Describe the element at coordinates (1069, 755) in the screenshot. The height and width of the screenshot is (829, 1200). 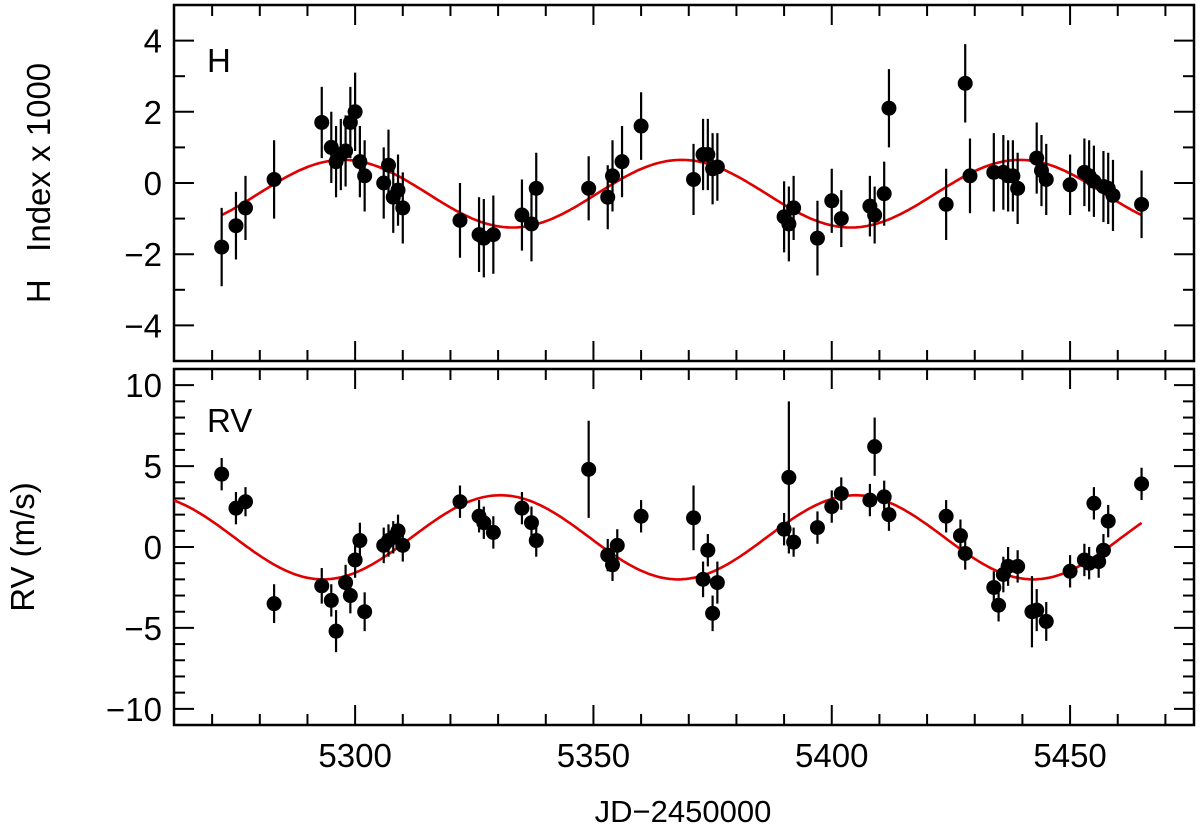
I see `x-tick-label: 5450` at that location.